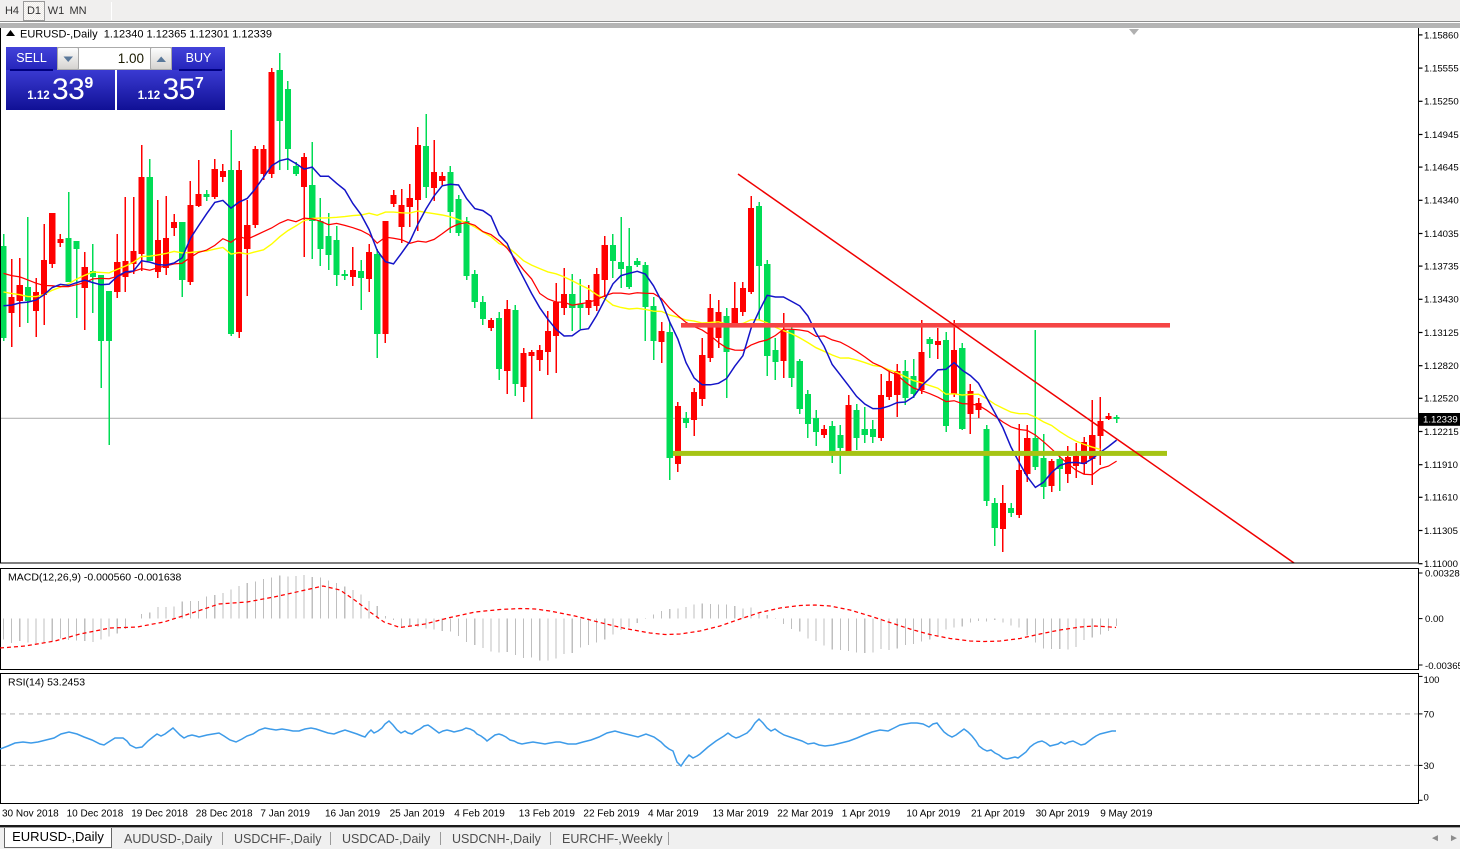  I want to click on svg-text: 9 May 2019, so click(1126, 814).